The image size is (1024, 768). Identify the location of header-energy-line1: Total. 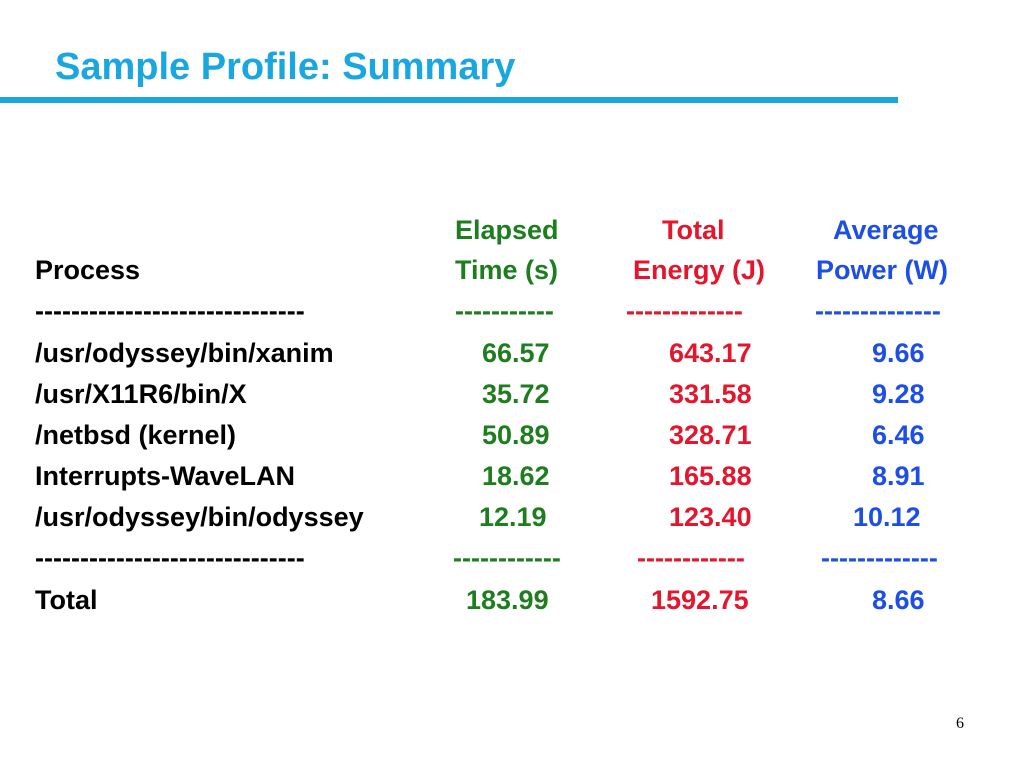
(693, 230).